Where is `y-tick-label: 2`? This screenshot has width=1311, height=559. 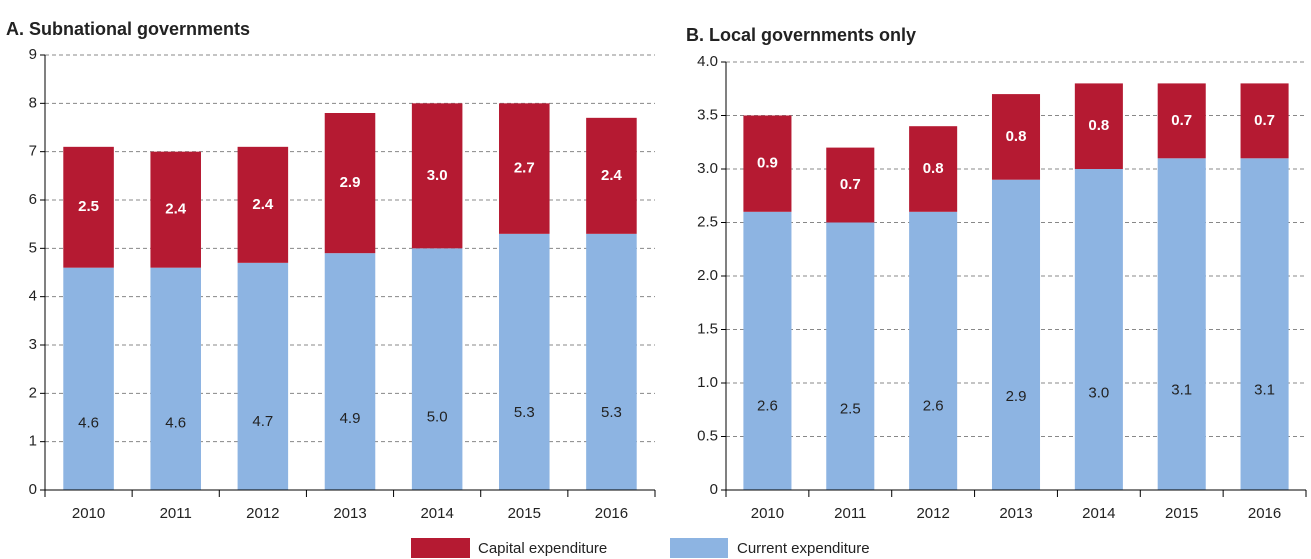 y-tick-label: 2 is located at coordinates (33, 392).